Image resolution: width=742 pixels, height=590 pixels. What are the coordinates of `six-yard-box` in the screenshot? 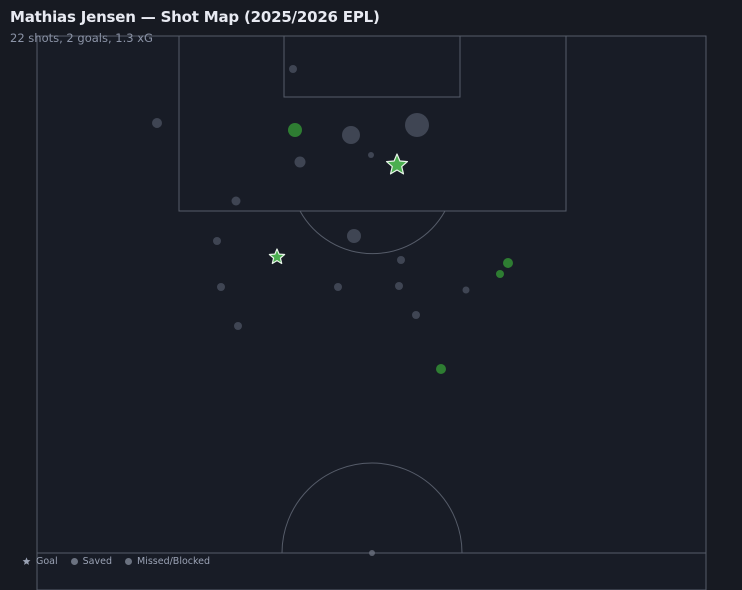 It's located at (372, 66).